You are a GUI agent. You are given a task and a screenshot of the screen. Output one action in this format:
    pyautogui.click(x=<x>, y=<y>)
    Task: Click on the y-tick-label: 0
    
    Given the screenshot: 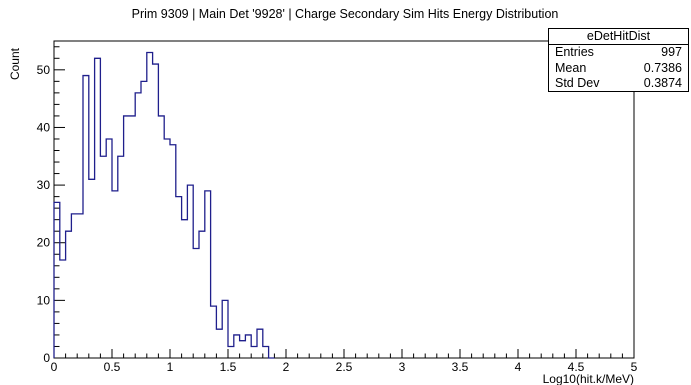 What is the action you would take?
    pyautogui.click(x=46, y=358)
    